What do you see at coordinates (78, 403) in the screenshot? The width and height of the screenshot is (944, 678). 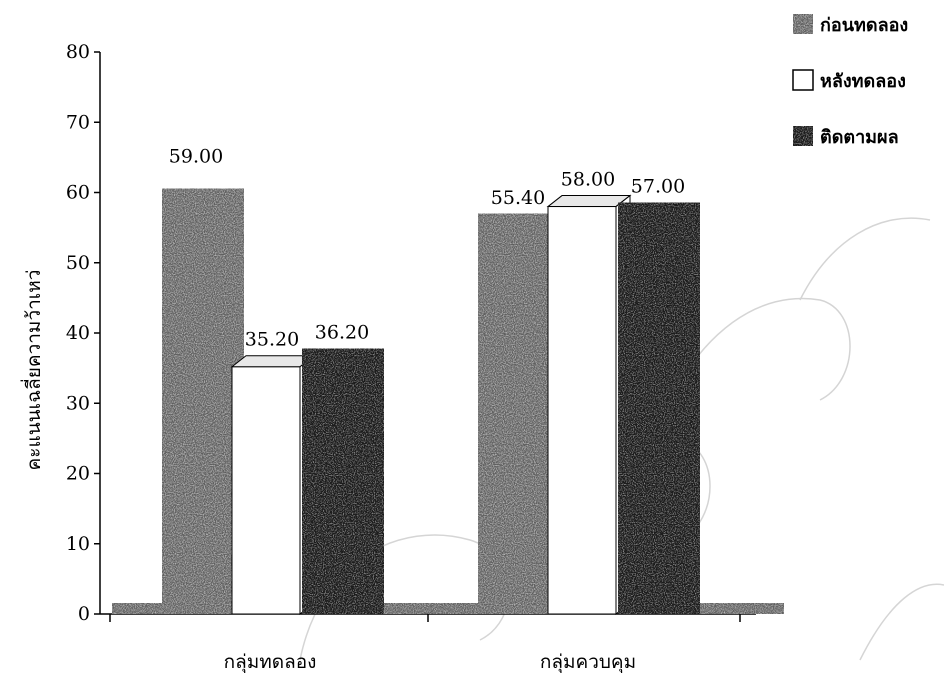 I see `y-tick-label: 30` at bounding box center [78, 403].